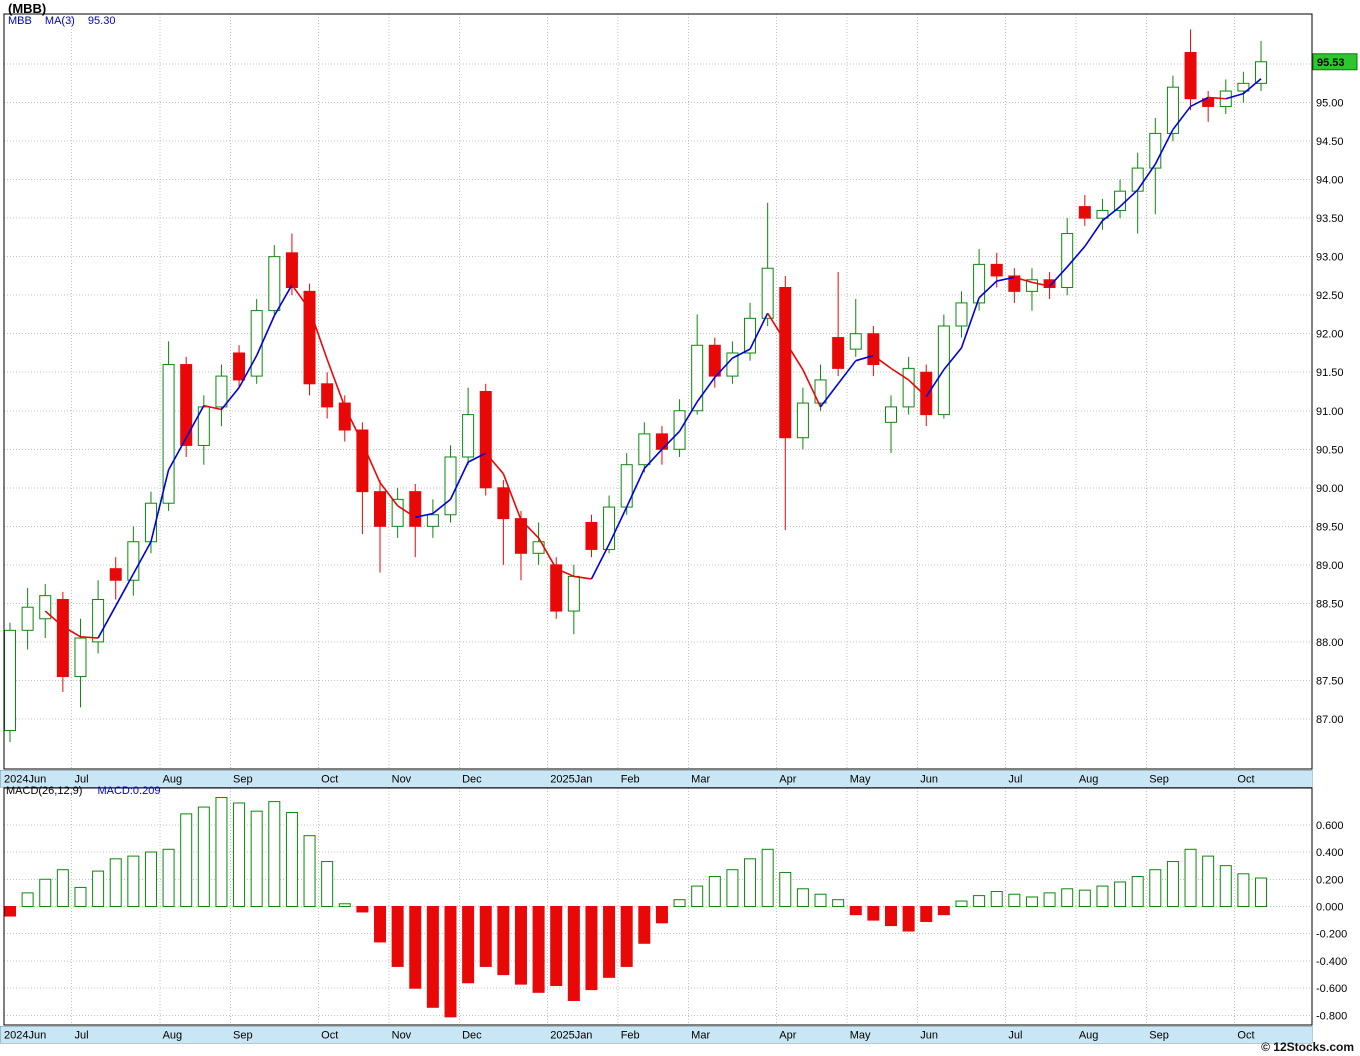 The height and width of the screenshot is (1056, 1360). What do you see at coordinates (25, 780) in the screenshot?
I see `month-tick-label: 2024Jun` at bounding box center [25, 780].